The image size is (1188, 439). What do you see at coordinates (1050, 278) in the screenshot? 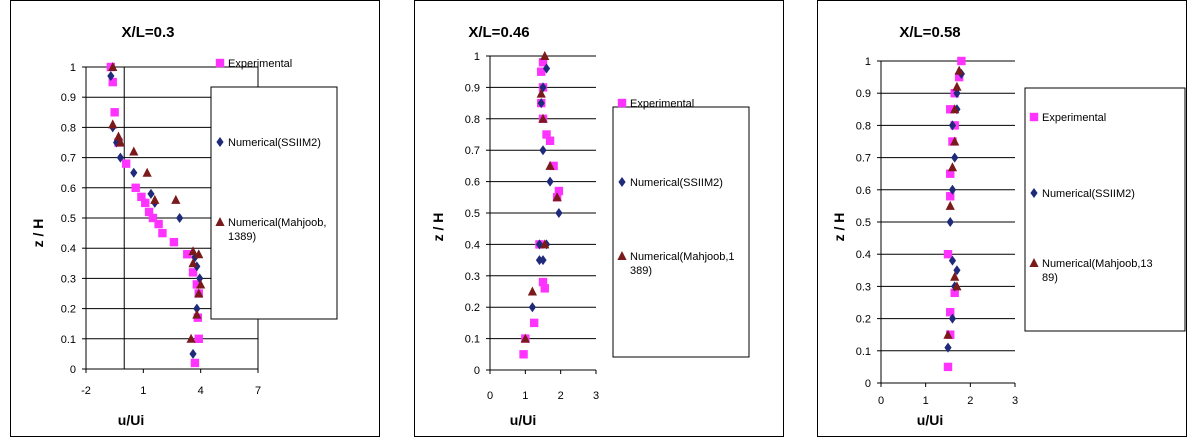
I see `legend-label-cont: 89)` at bounding box center [1050, 278].